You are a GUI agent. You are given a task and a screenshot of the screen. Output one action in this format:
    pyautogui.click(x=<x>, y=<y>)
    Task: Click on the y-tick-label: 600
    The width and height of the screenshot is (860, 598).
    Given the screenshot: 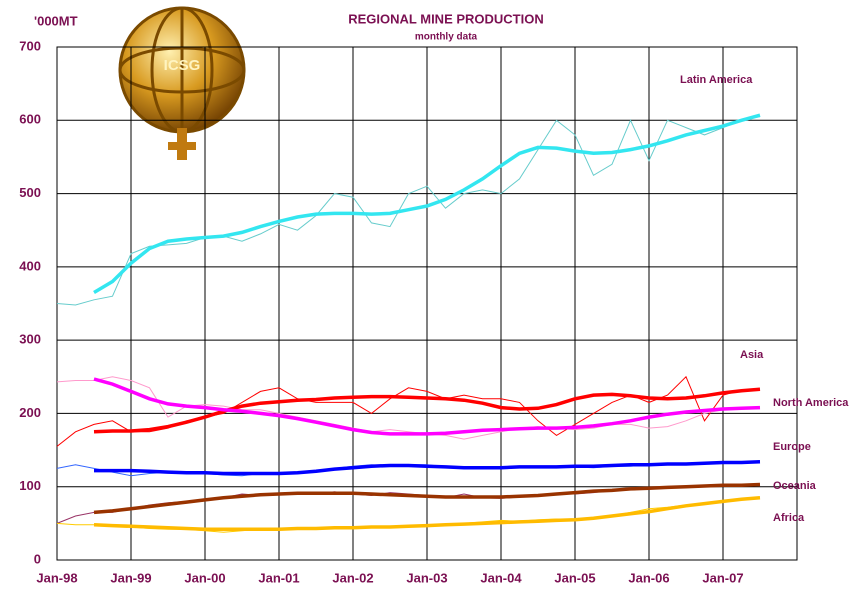 What is the action you would take?
    pyautogui.click(x=30, y=119)
    